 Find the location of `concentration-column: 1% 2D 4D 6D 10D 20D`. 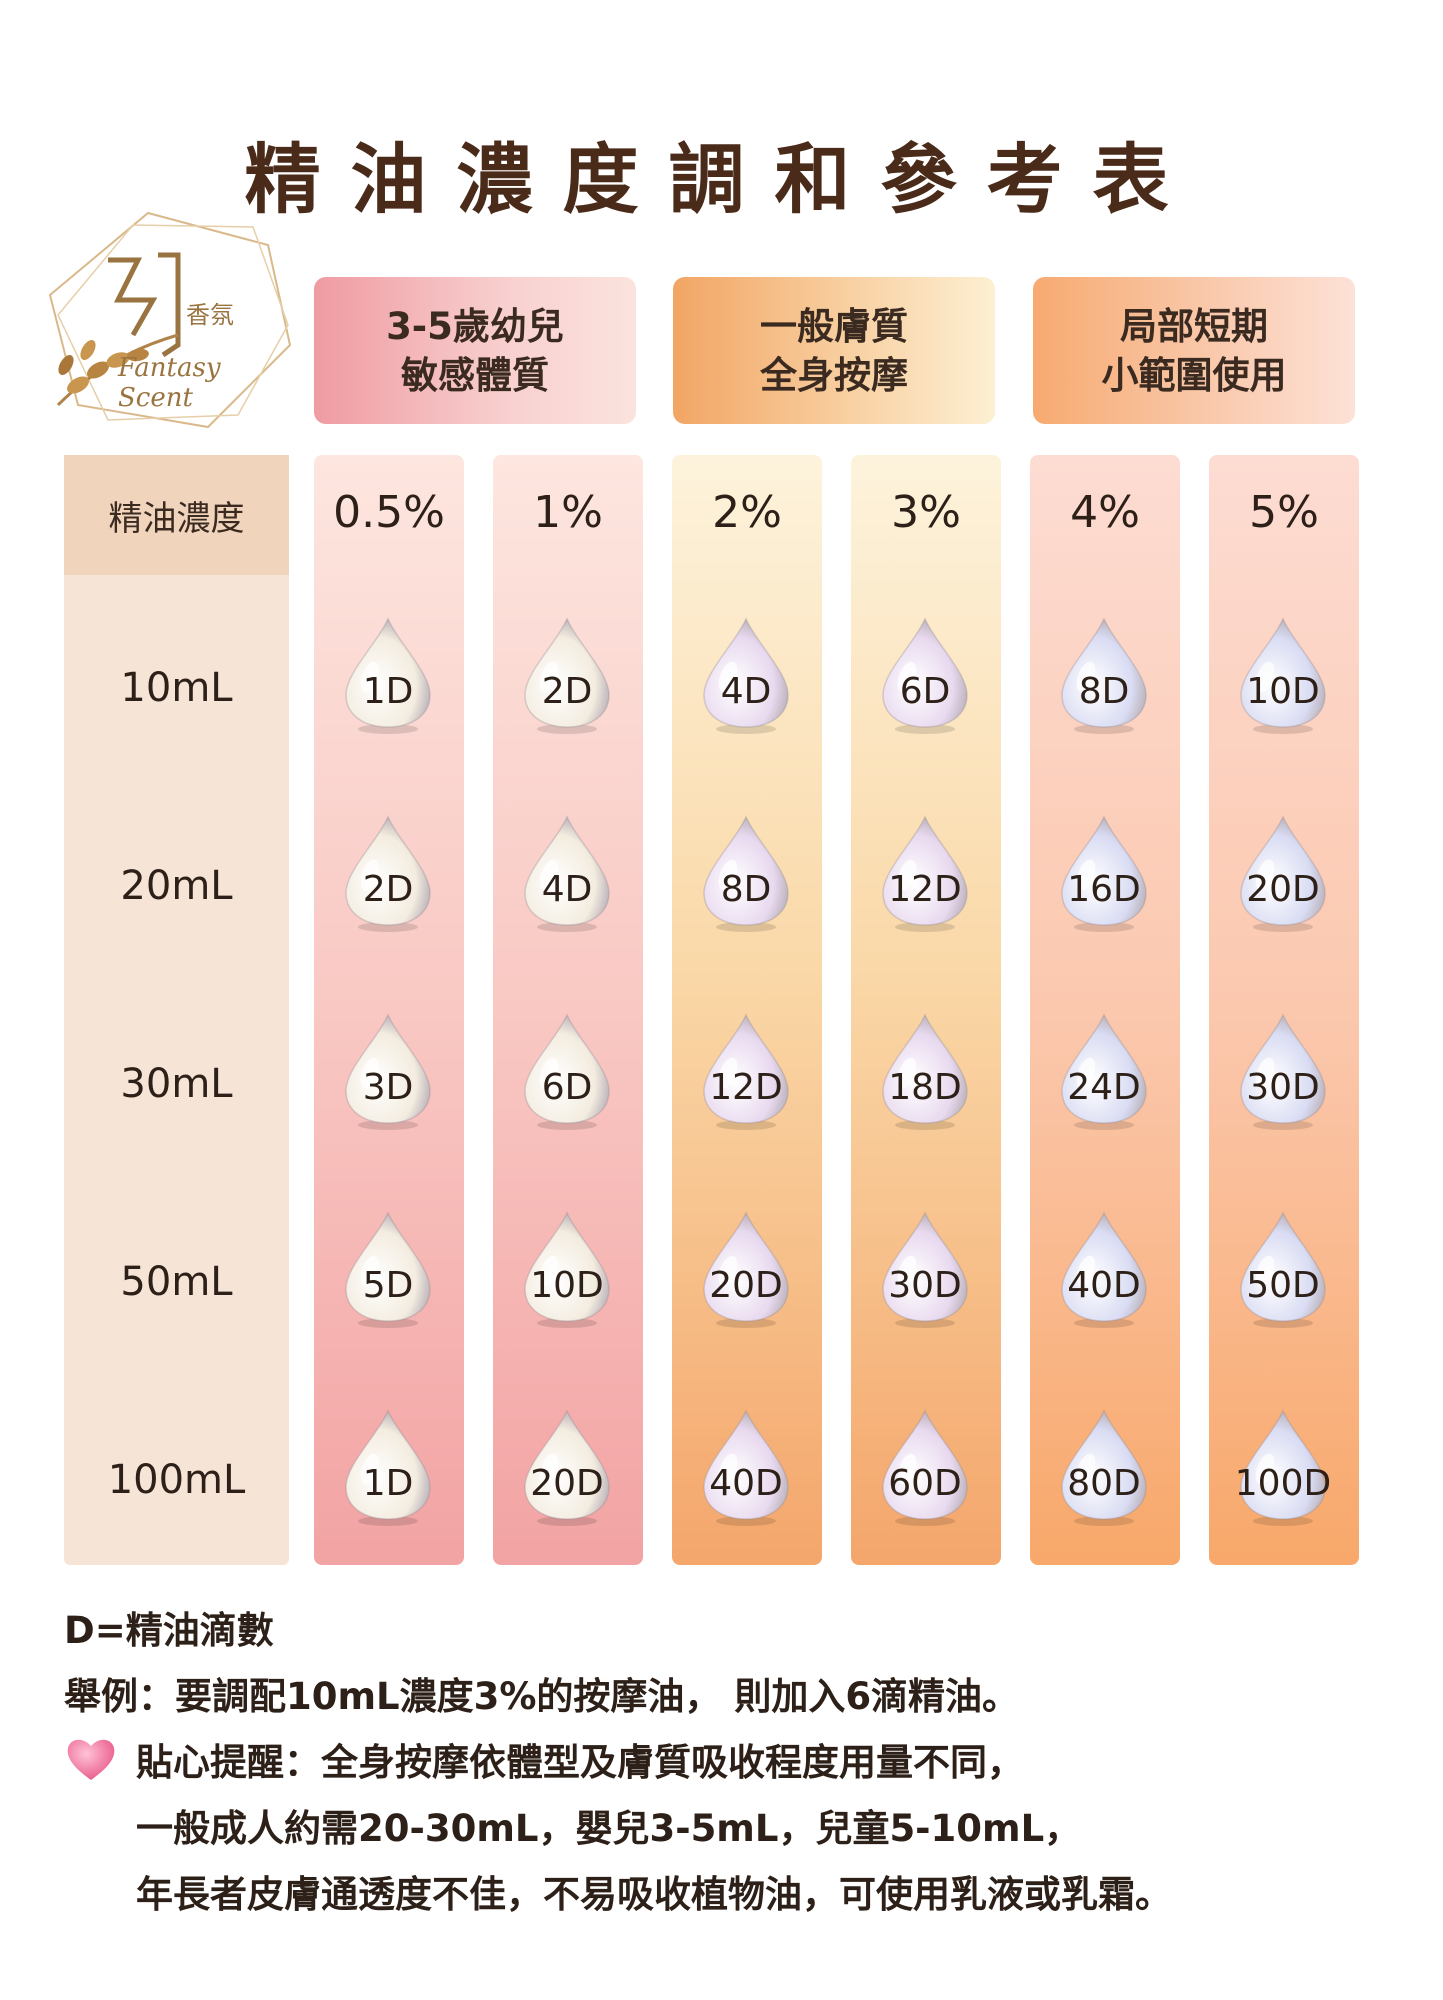

concentration-column: 1% 2D 4D 6D 10D 20D is located at coordinates (568, 1010).